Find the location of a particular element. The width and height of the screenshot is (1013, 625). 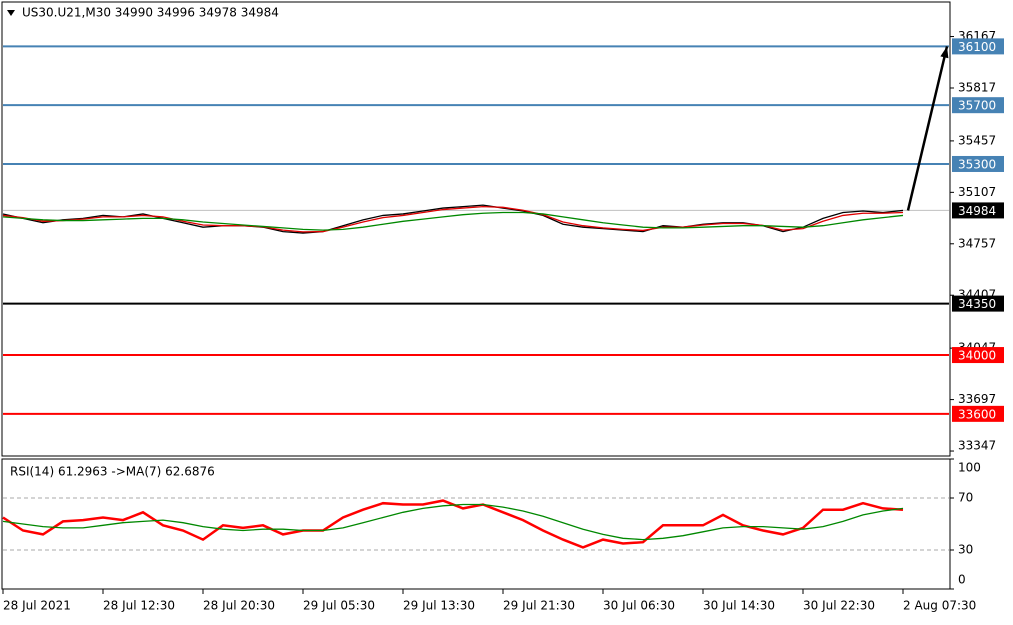

x-tick-label: 30 Jul 06:30 is located at coordinates (639, 606).